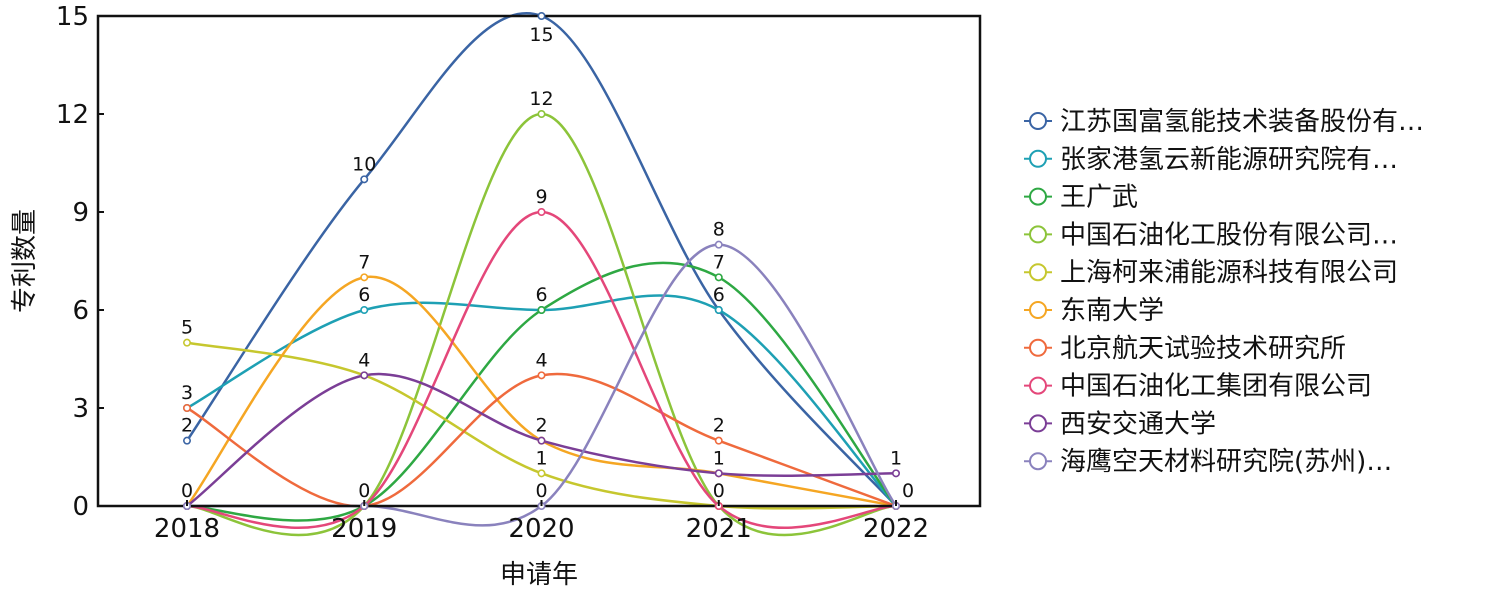 Image resolution: width=1499 pixels, height=596 pixels. What do you see at coordinates (541, 473) in the screenshot?
I see `data-point-s5-2020` at bounding box center [541, 473].